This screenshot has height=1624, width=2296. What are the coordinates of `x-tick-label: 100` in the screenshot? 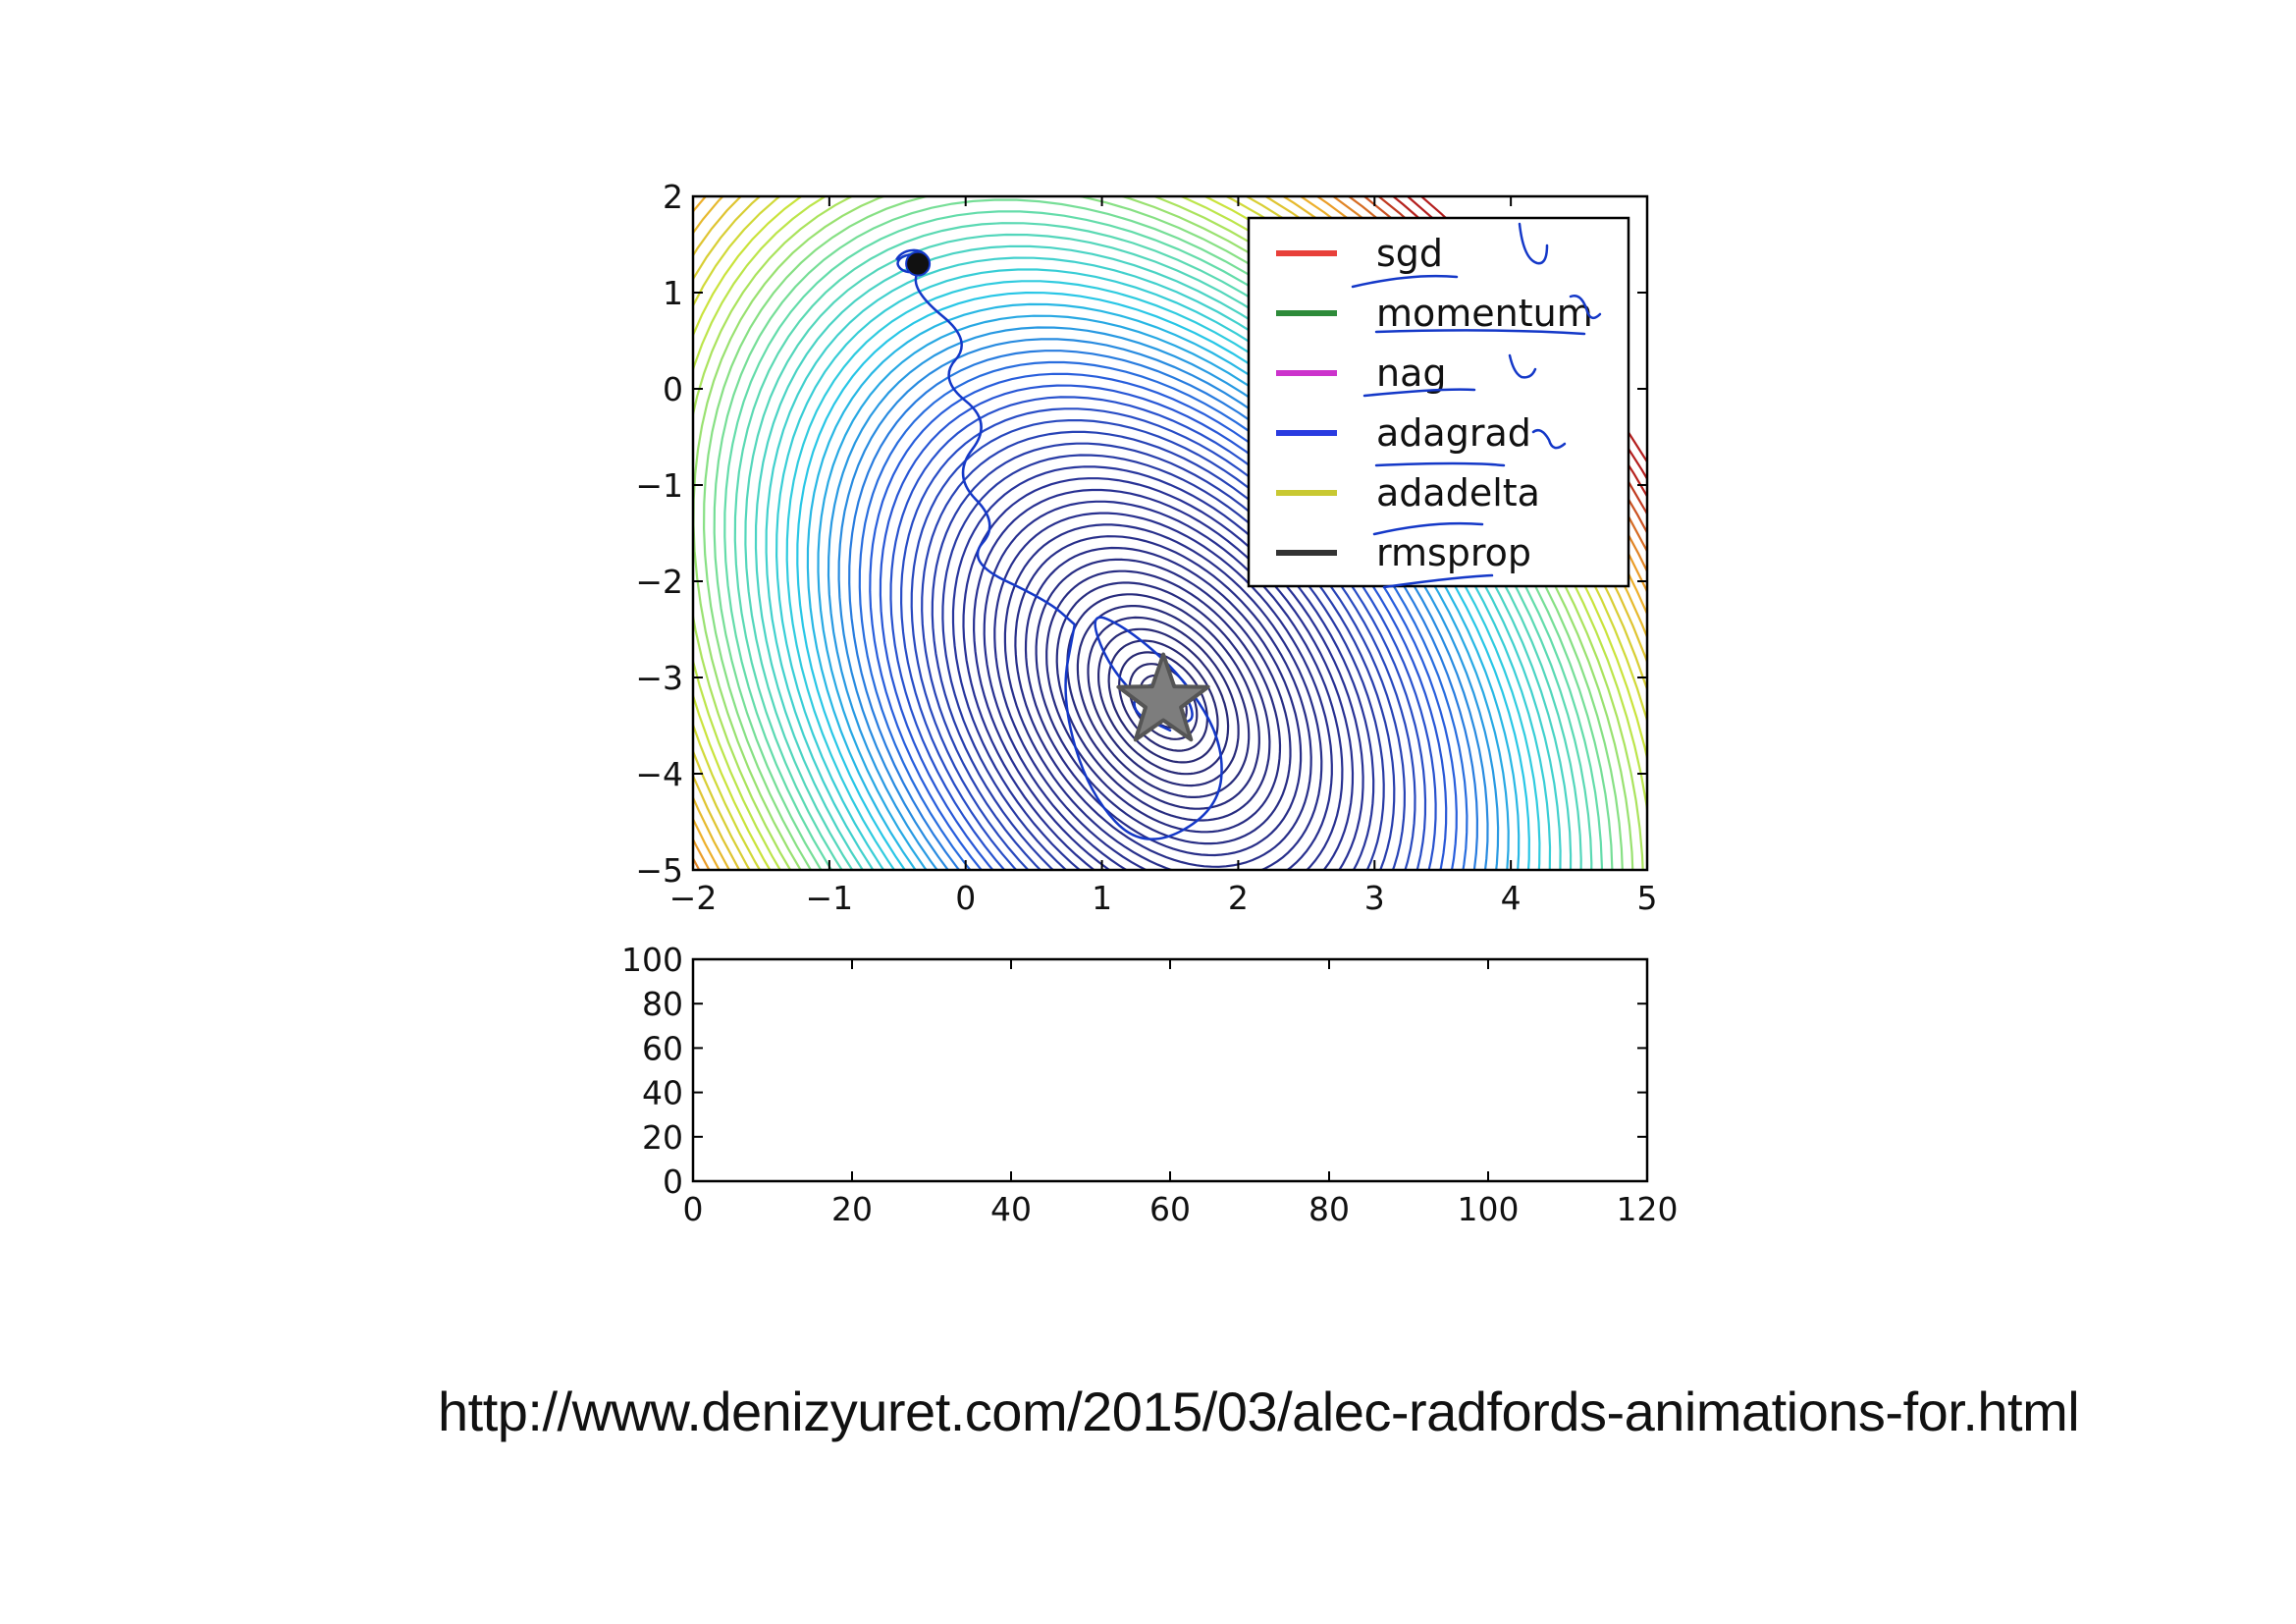 It's located at (1489, 1209).